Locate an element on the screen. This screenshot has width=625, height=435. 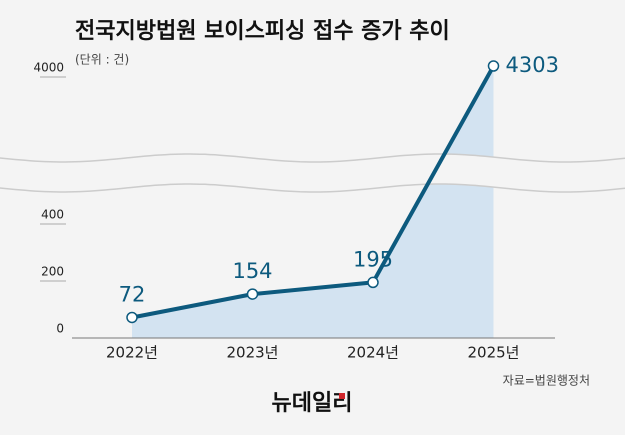
y-tick-label: 0 is located at coordinates (60, 329).